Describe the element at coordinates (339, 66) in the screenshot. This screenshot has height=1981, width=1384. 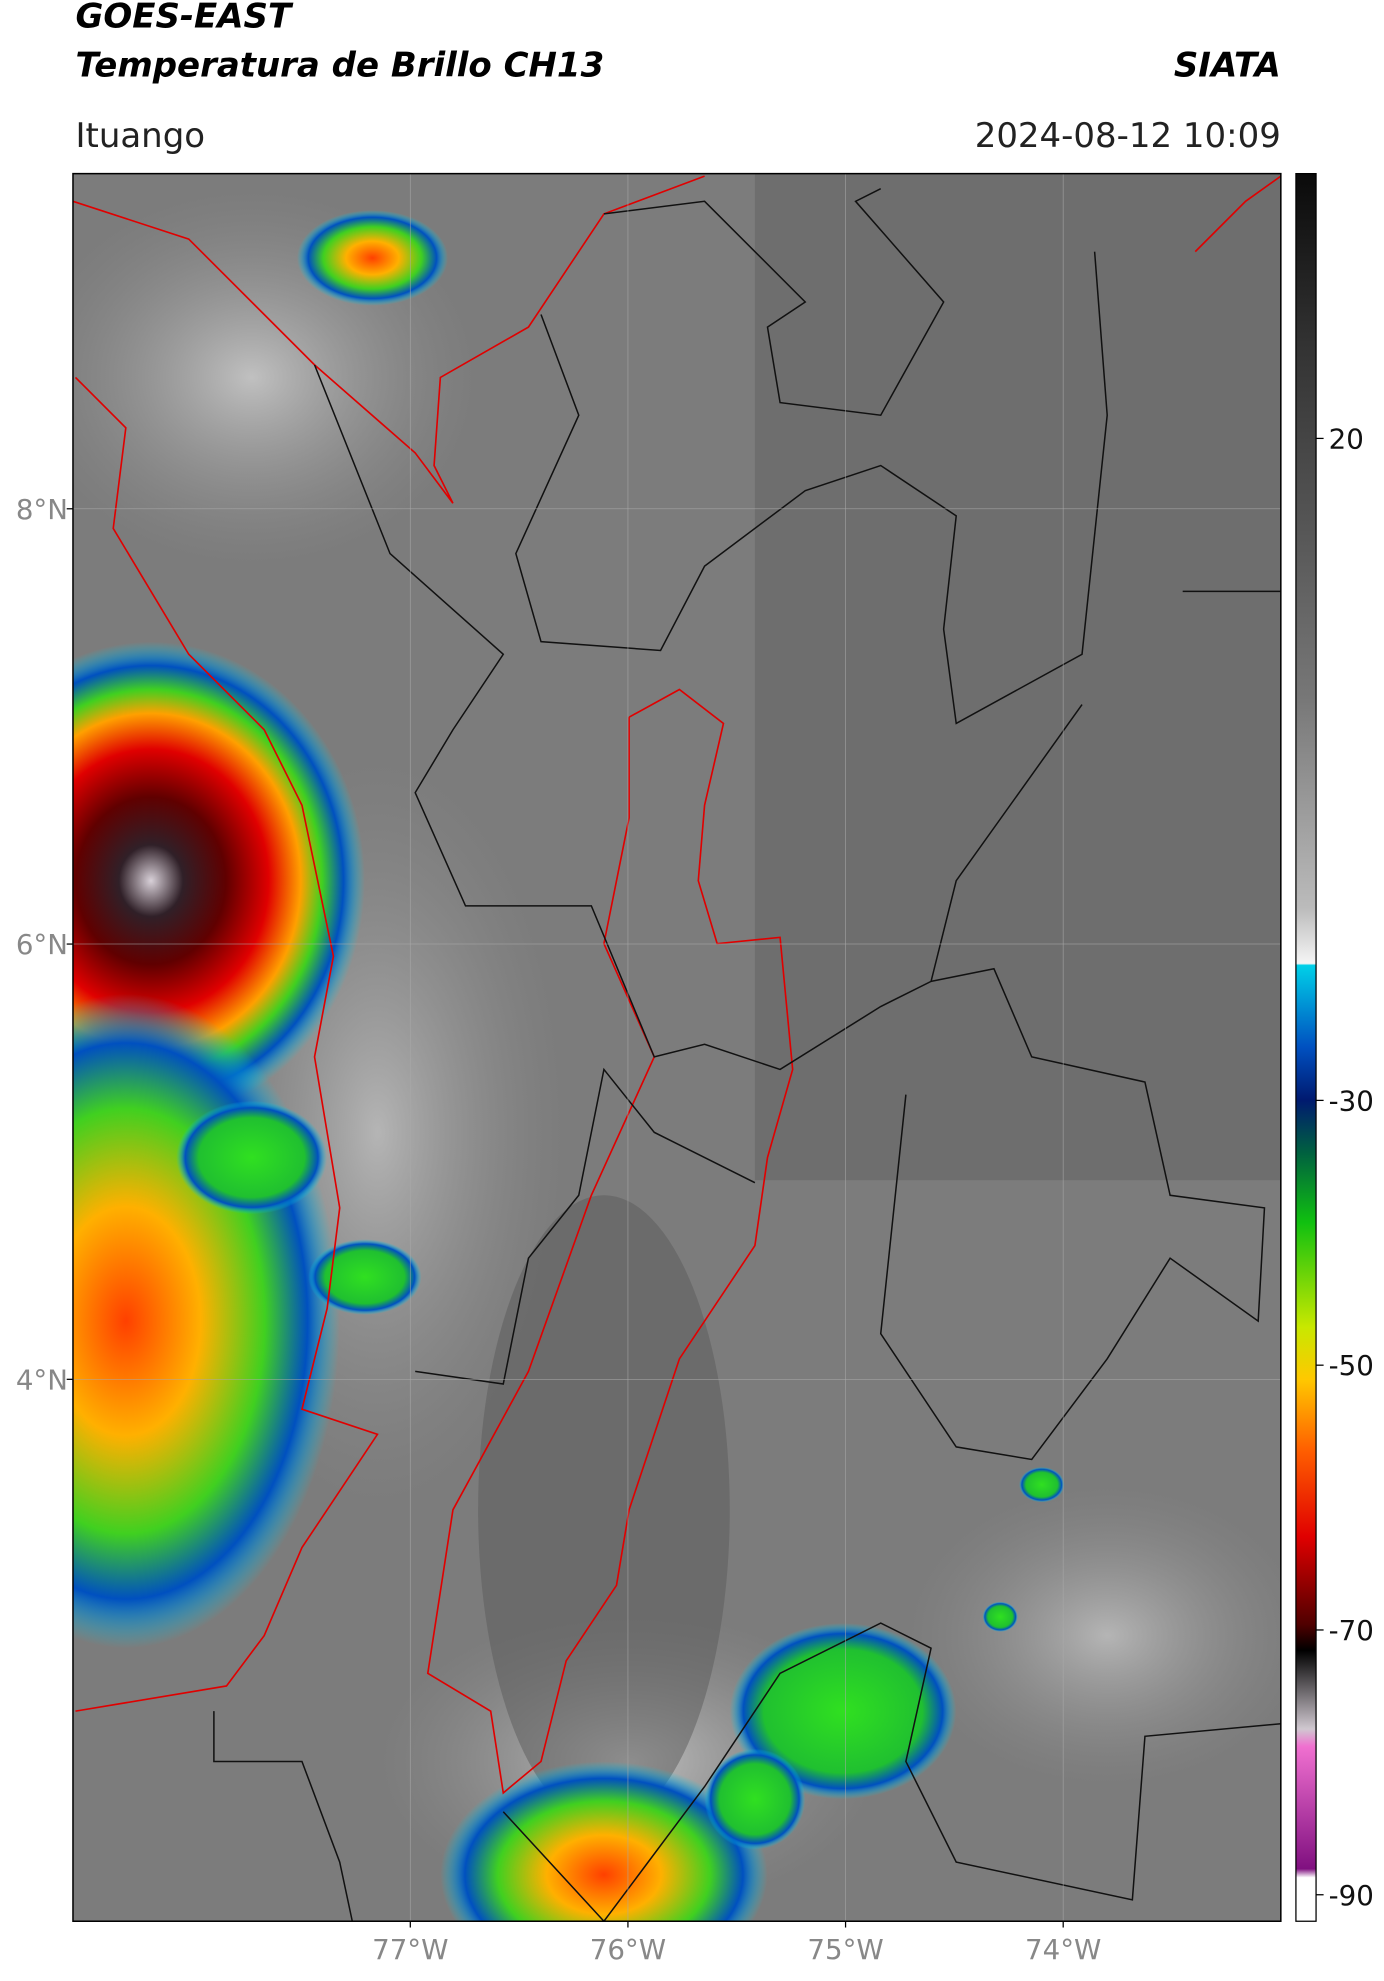
I see `title: Temperatura de Brillo CH13` at that location.